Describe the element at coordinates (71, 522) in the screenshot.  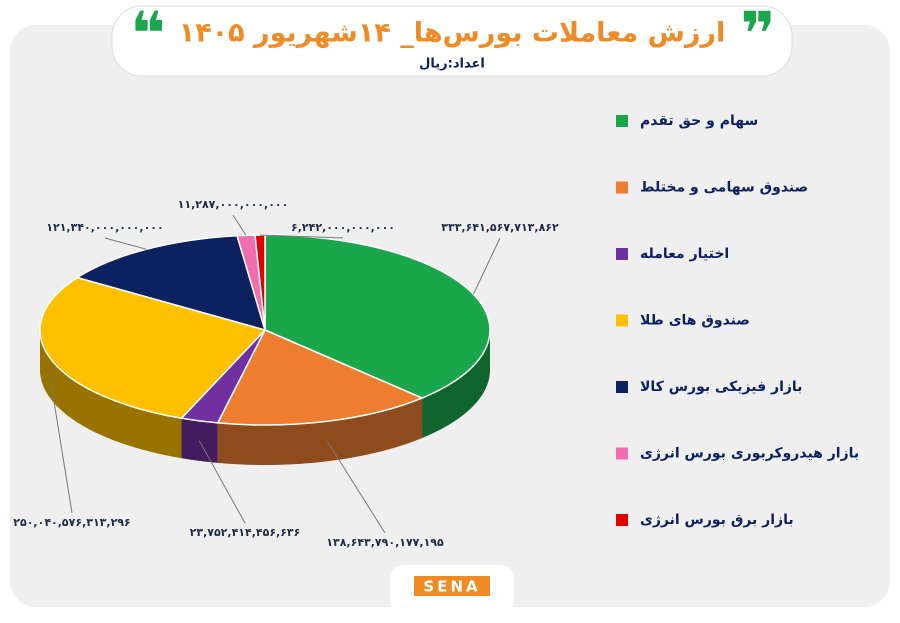
I see `value-label: ۲۵۰,۰۴۰,۵۷۶,۳۱۳,۲۹۶` at that location.